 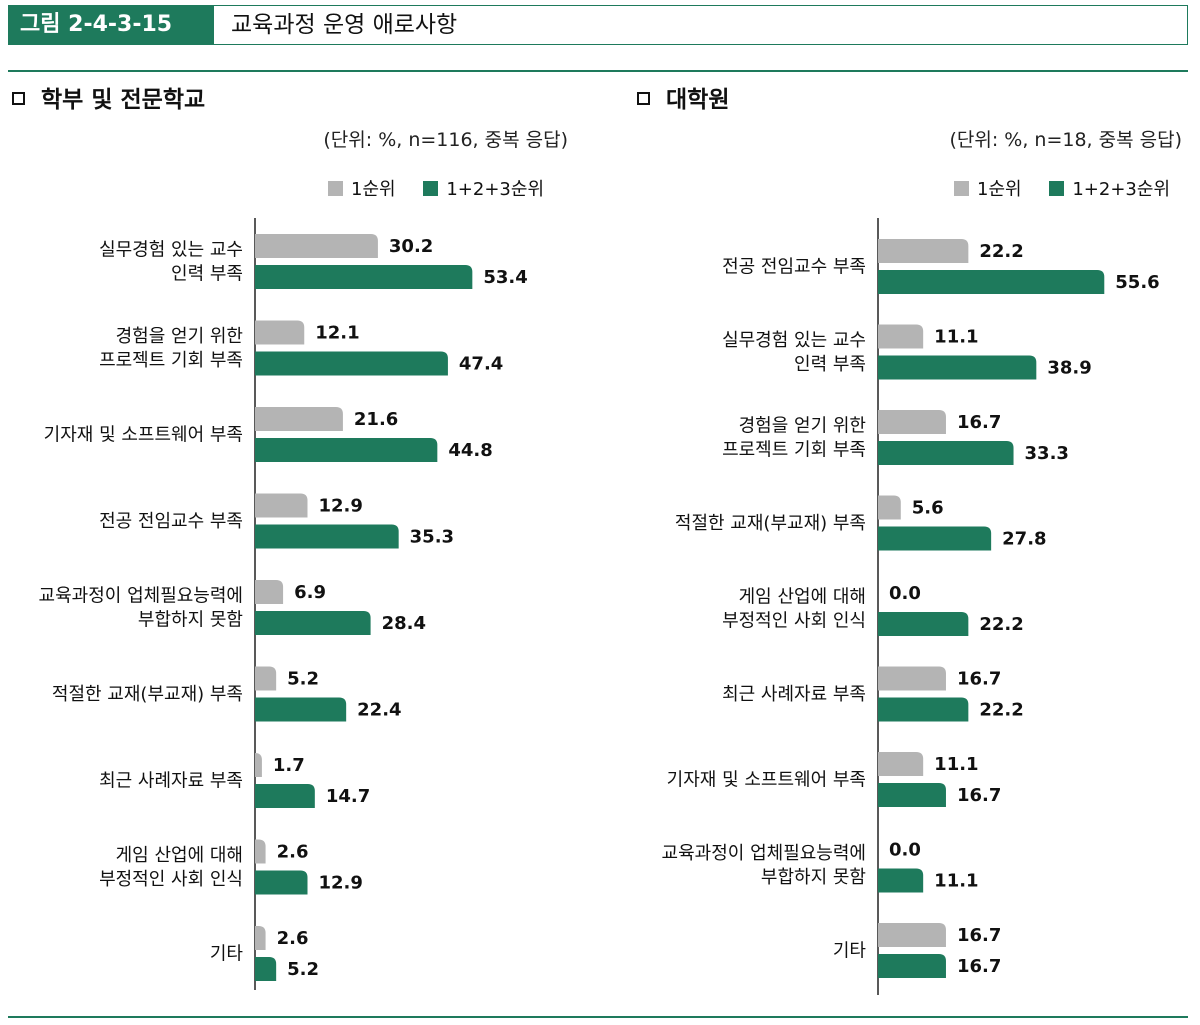 What do you see at coordinates (379, 710) in the screenshot?
I see `value-label: 22.4` at bounding box center [379, 710].